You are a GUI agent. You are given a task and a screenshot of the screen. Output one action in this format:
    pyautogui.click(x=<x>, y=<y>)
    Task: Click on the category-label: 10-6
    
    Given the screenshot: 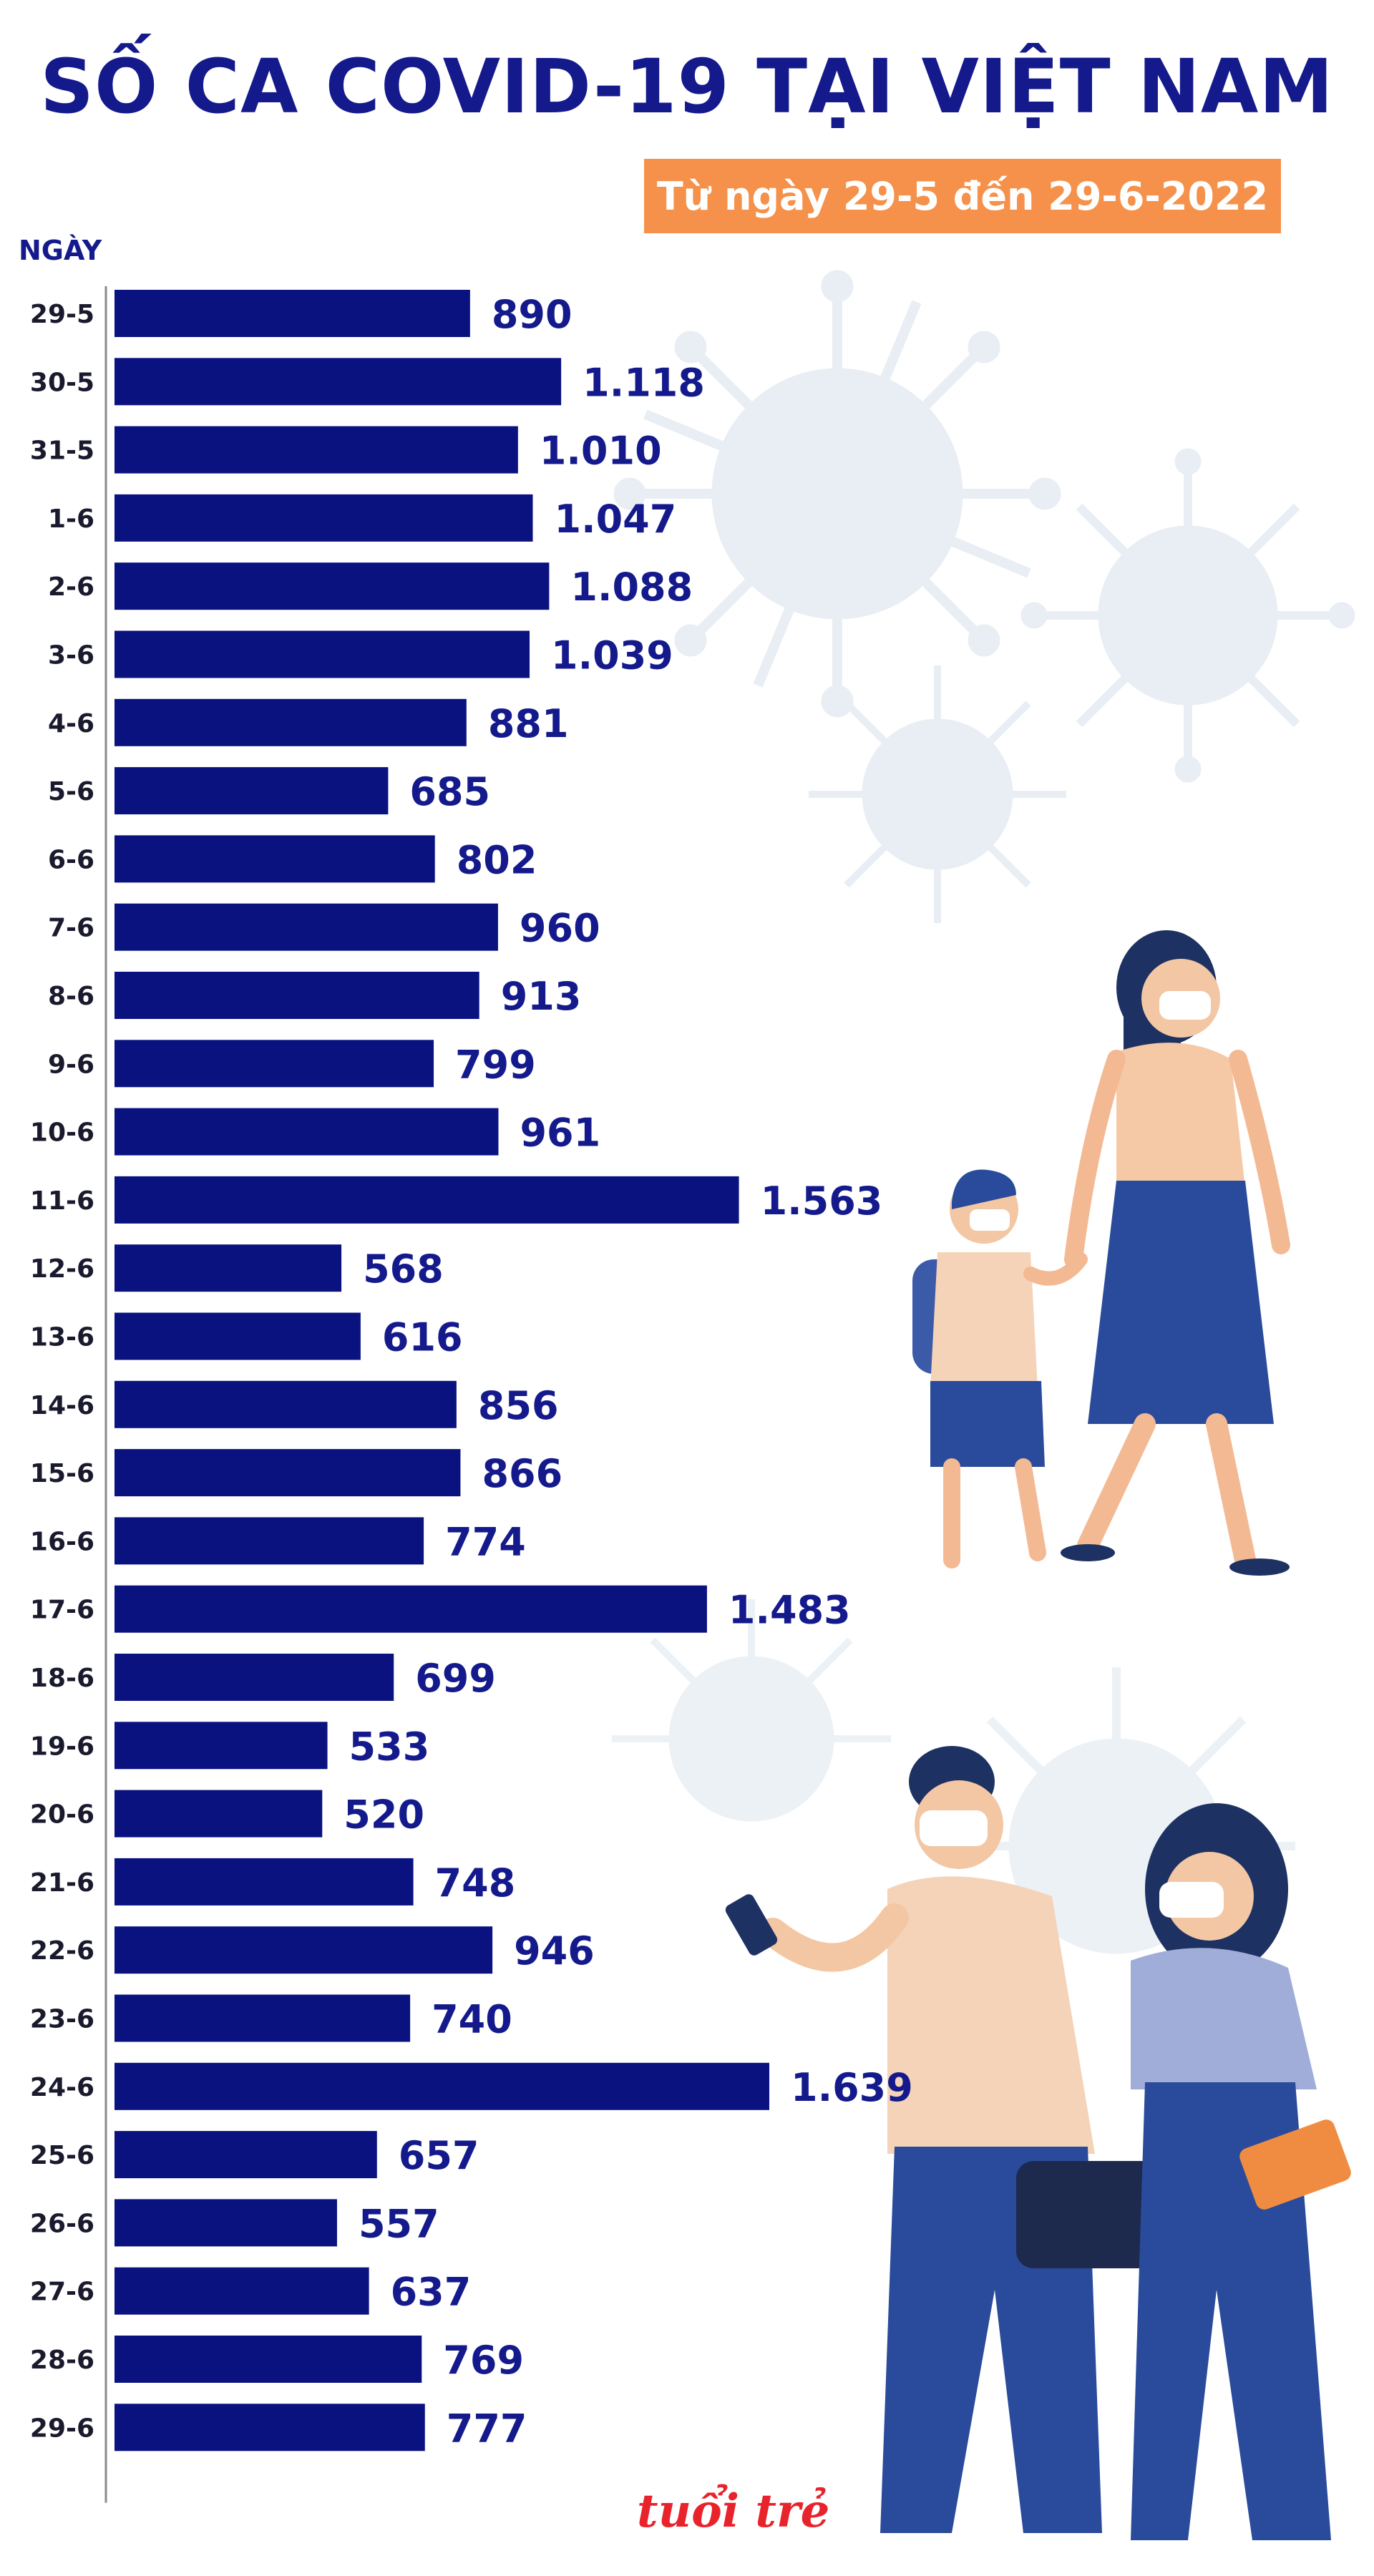 What is the action you would take?
    pyautogui.click(x=62, y=1133)
    